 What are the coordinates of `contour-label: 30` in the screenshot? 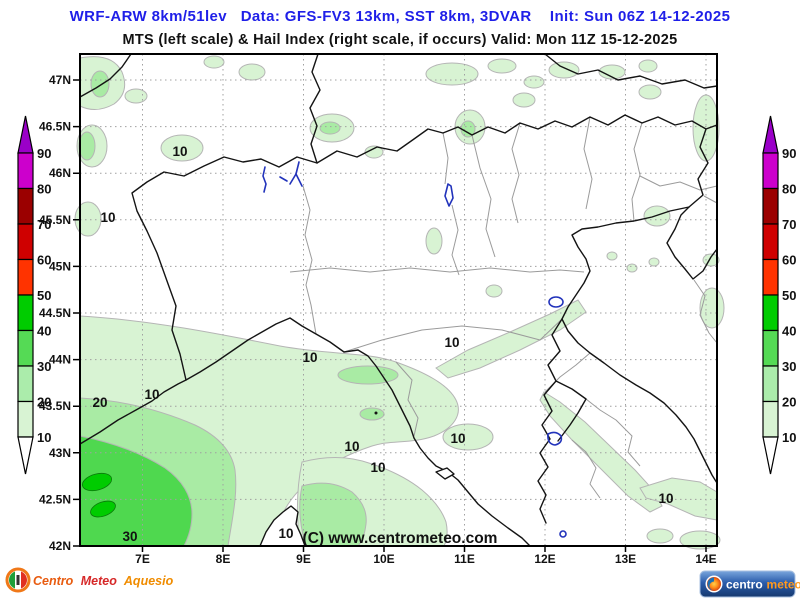 It's located at (129, 536).